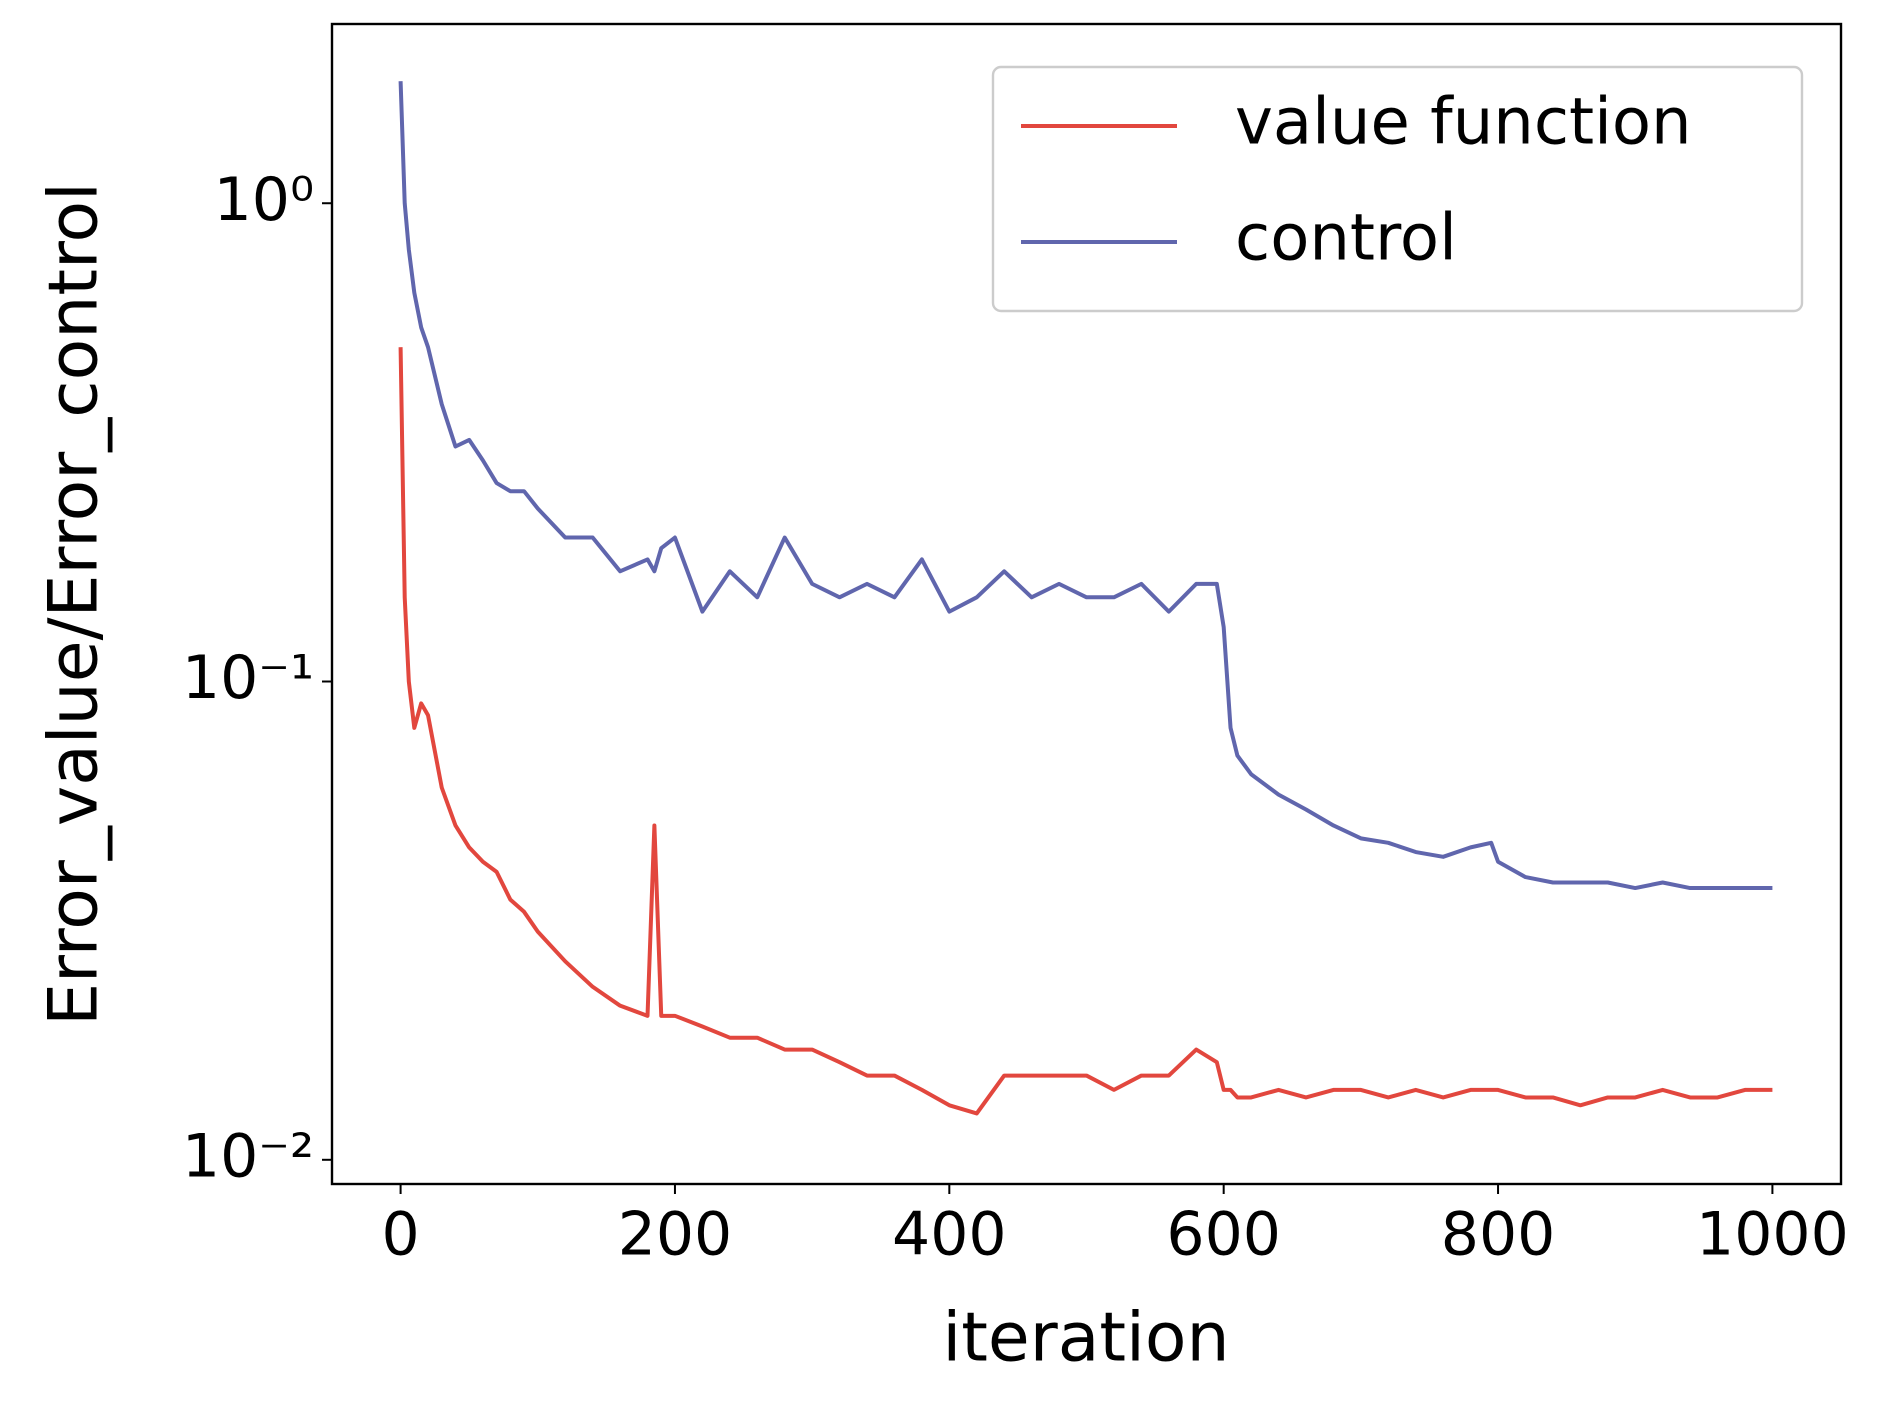  What do you see at coordinates (1346, 239) in the screenshot?
I see `legend-label: control` at bounding box center [1346, 239].